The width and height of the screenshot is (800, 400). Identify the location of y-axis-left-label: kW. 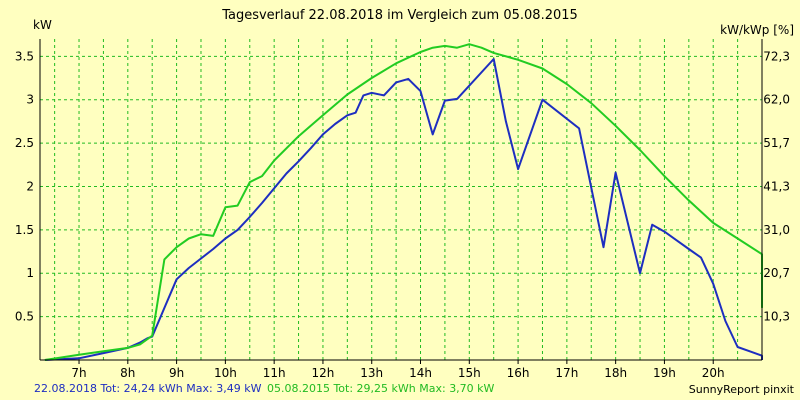
(42, 25).